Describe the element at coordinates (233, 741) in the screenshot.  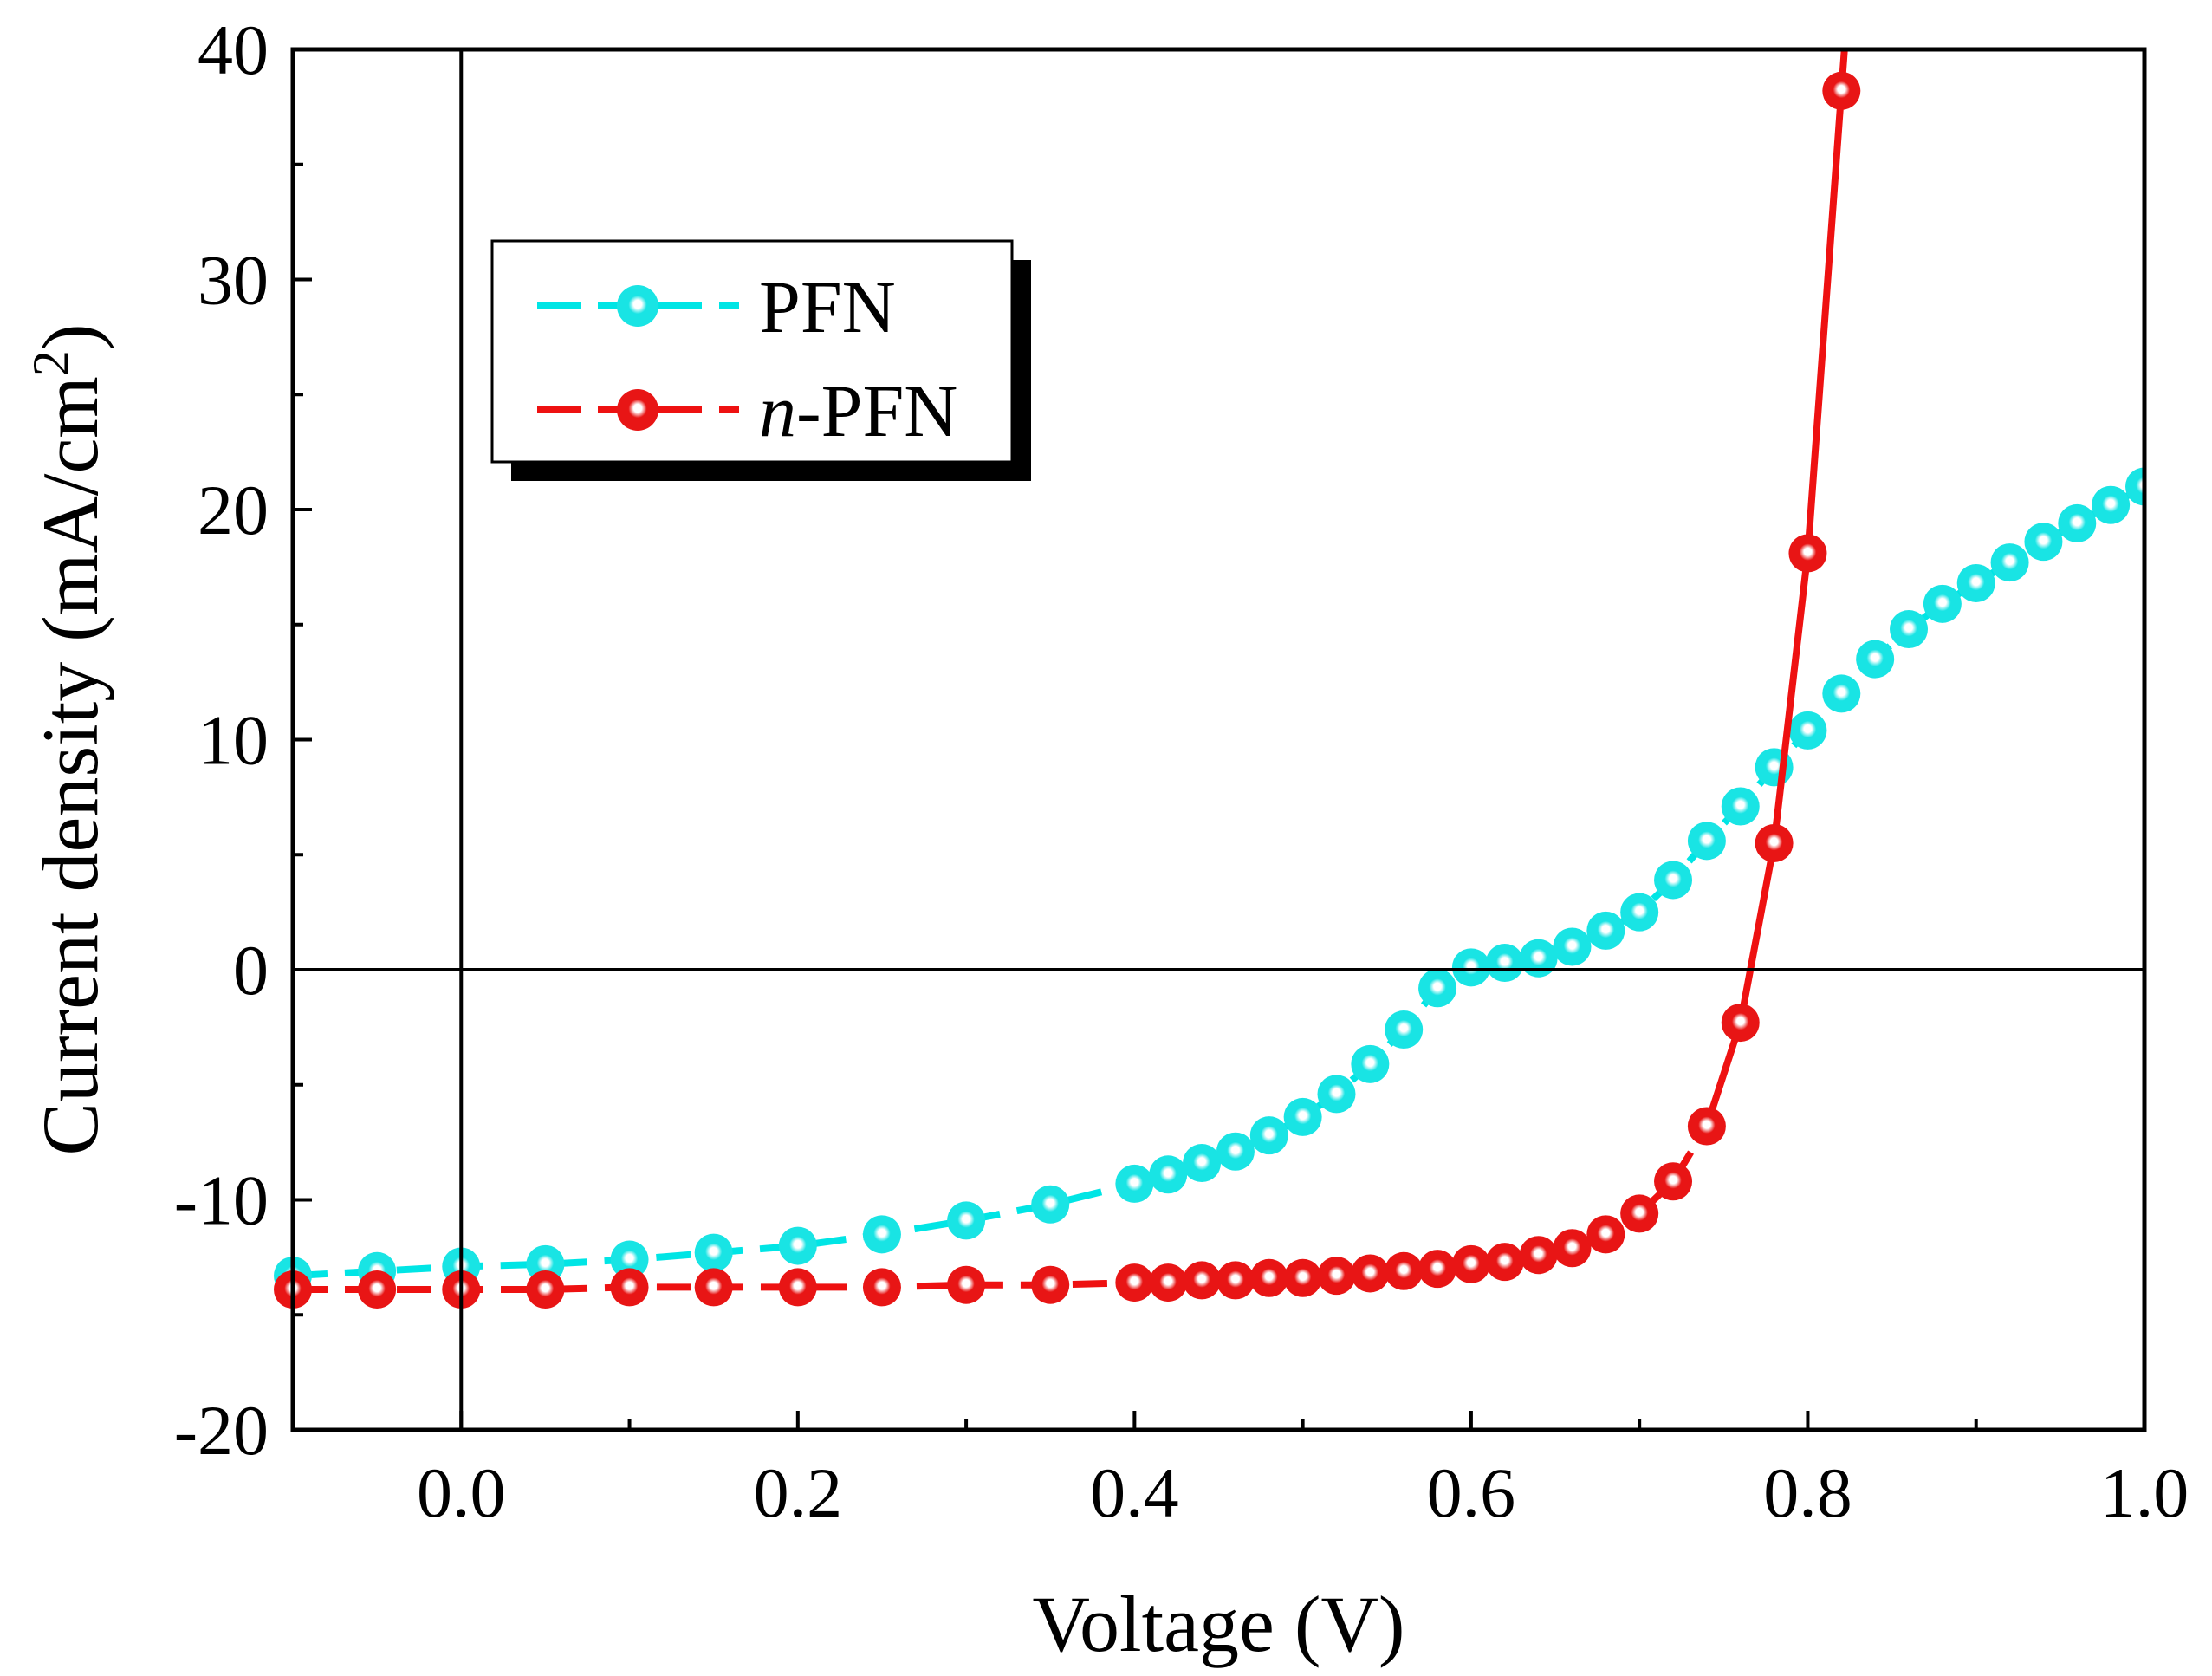
I see `y-tick-label: 10` at that location.